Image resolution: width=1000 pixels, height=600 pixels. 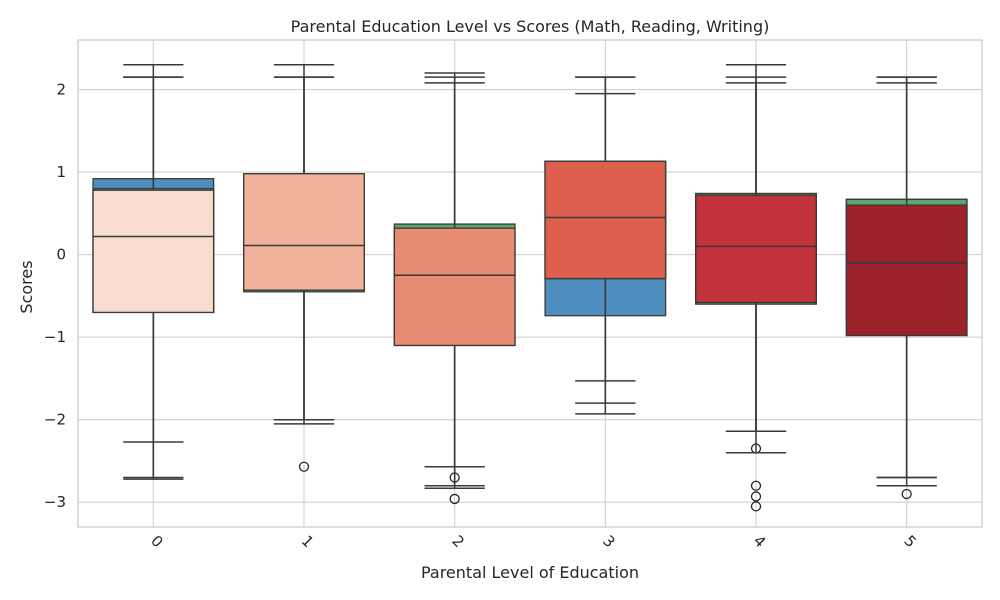 I want to click on y-tick-label: −1, so click(x=55, y=337).